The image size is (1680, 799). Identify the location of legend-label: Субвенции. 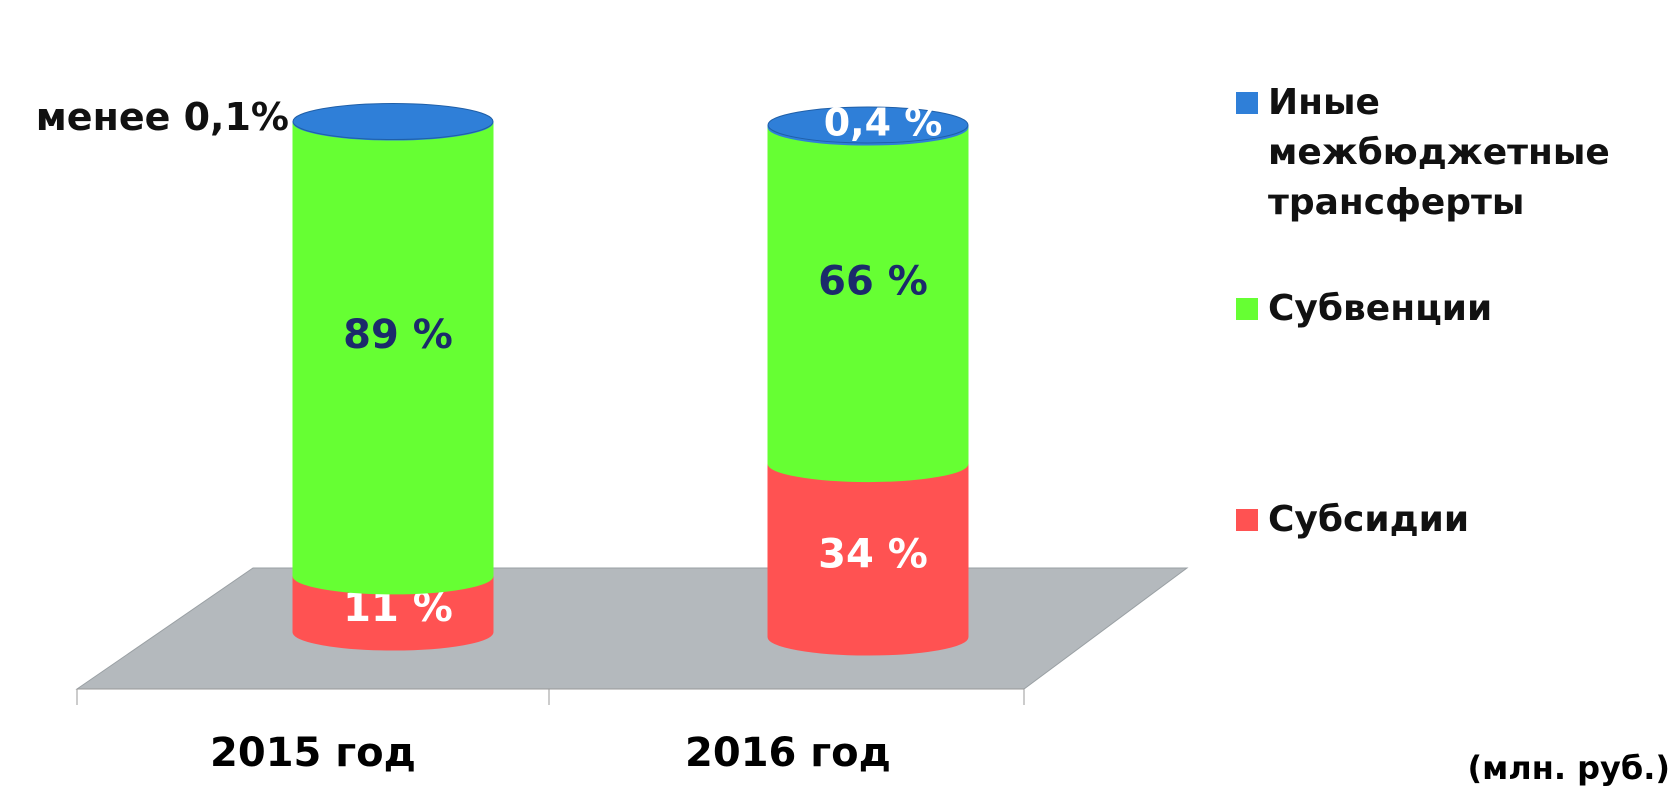
(1380, 308).